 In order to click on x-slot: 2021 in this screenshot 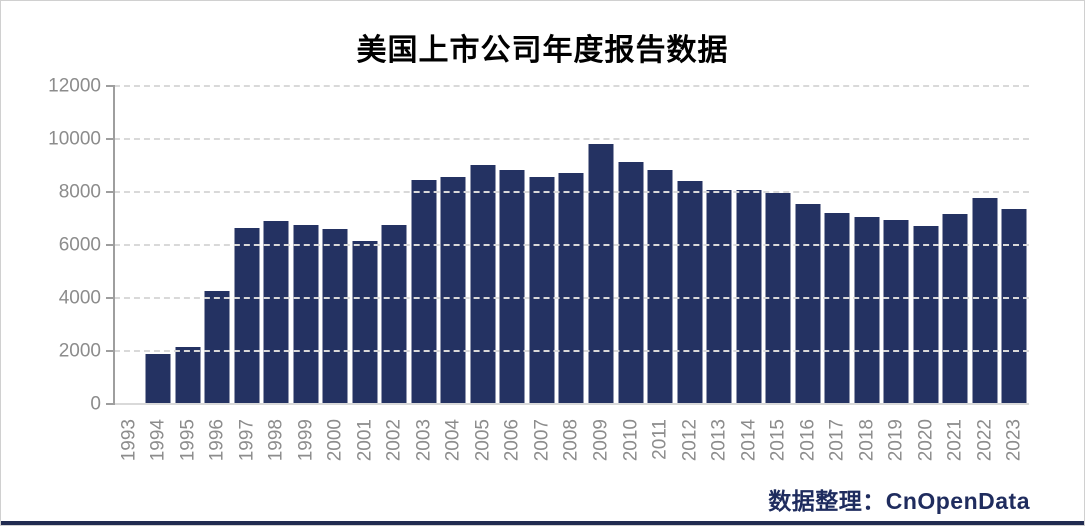, I will do `click(955, 454)`.